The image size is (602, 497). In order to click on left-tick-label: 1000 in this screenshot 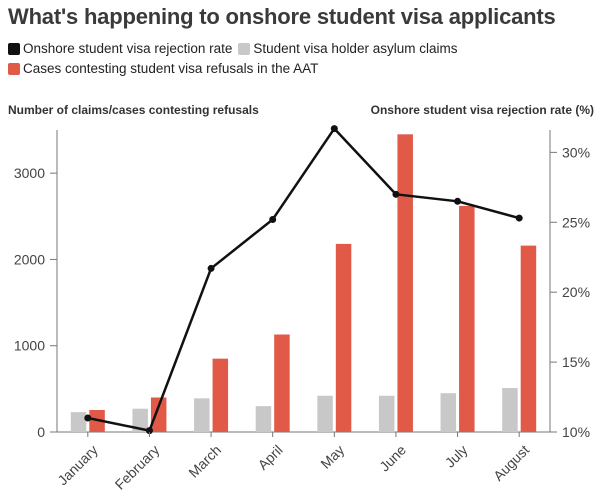, I will do `click(29, 346)`.